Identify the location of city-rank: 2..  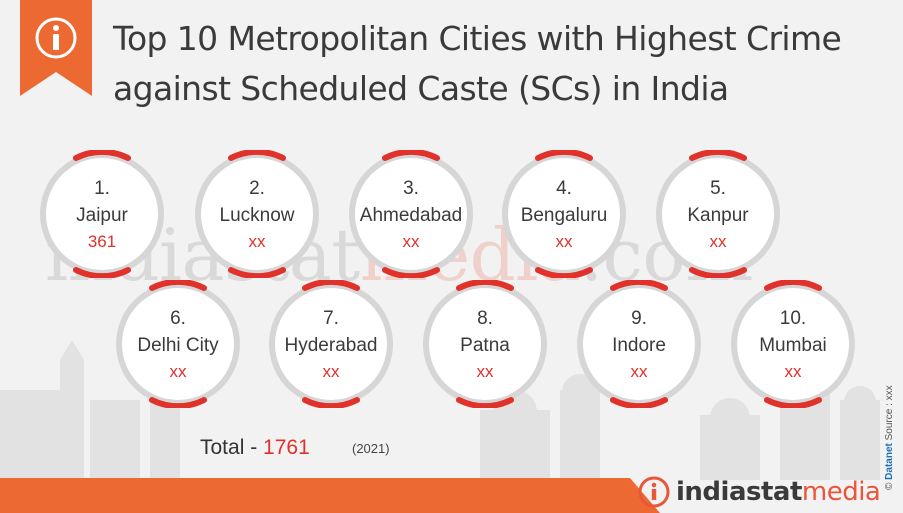
(257, 188).